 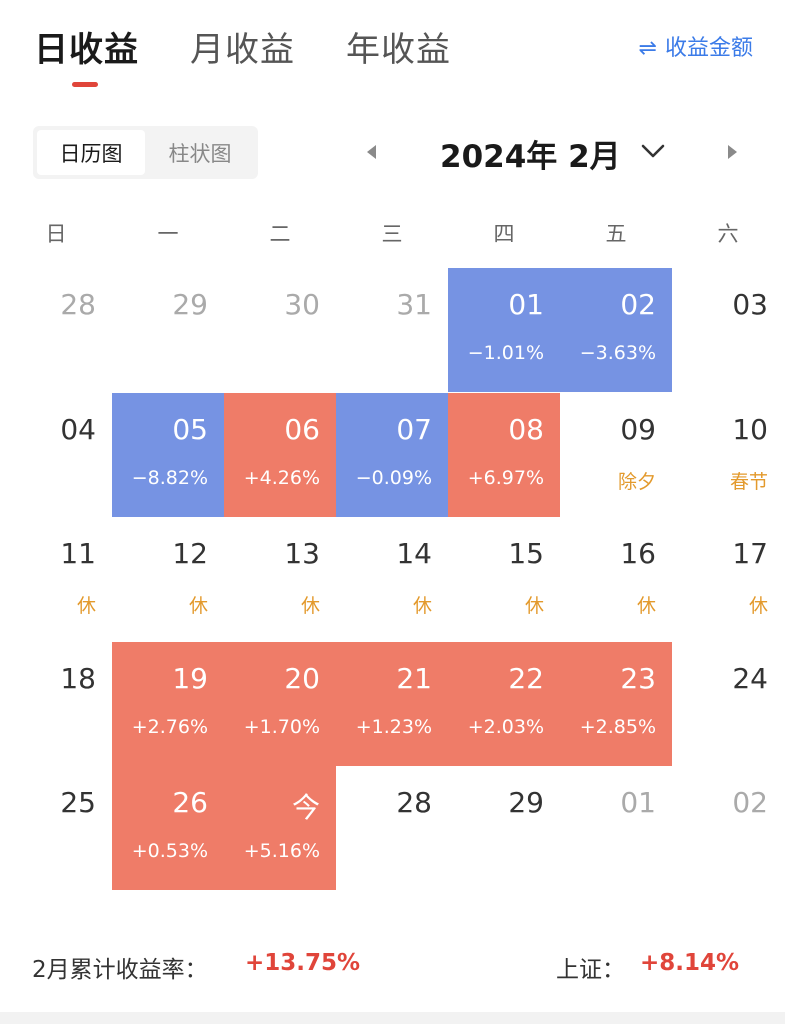 I want to click on calendar-day-cell: 13 休, so click(x=280, y=579).